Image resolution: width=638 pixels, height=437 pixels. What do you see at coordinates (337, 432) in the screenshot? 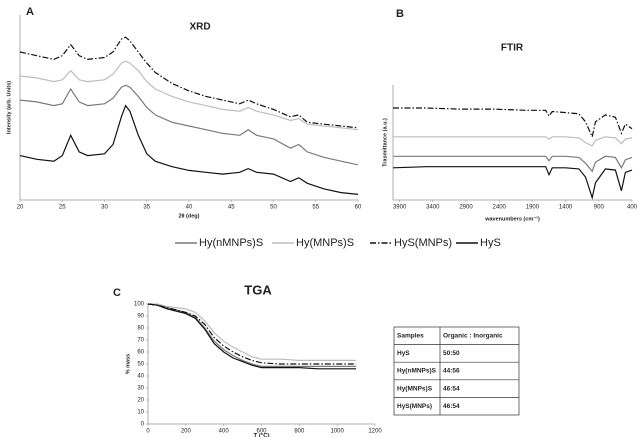
I see `x-tick-label: 1000` at bounding box center [337, 432].